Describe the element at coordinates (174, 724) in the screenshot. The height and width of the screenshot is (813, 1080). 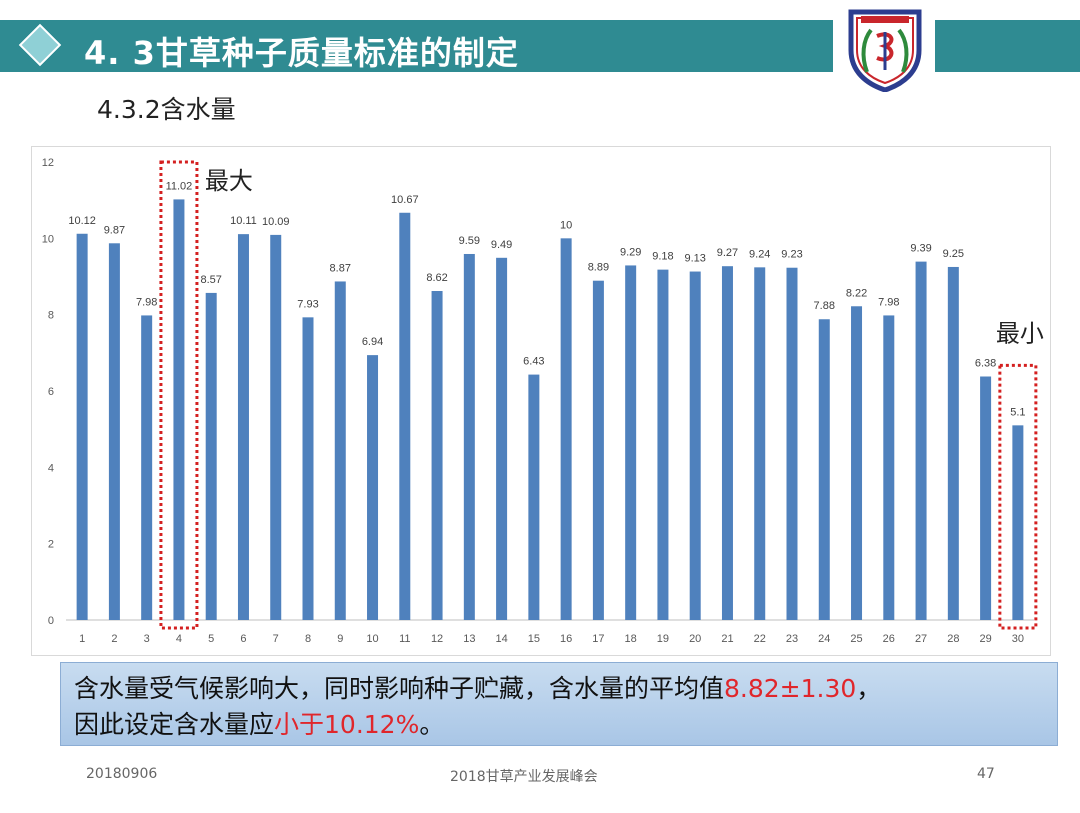
I see `note-text: 因此设定含水量应` at that location.